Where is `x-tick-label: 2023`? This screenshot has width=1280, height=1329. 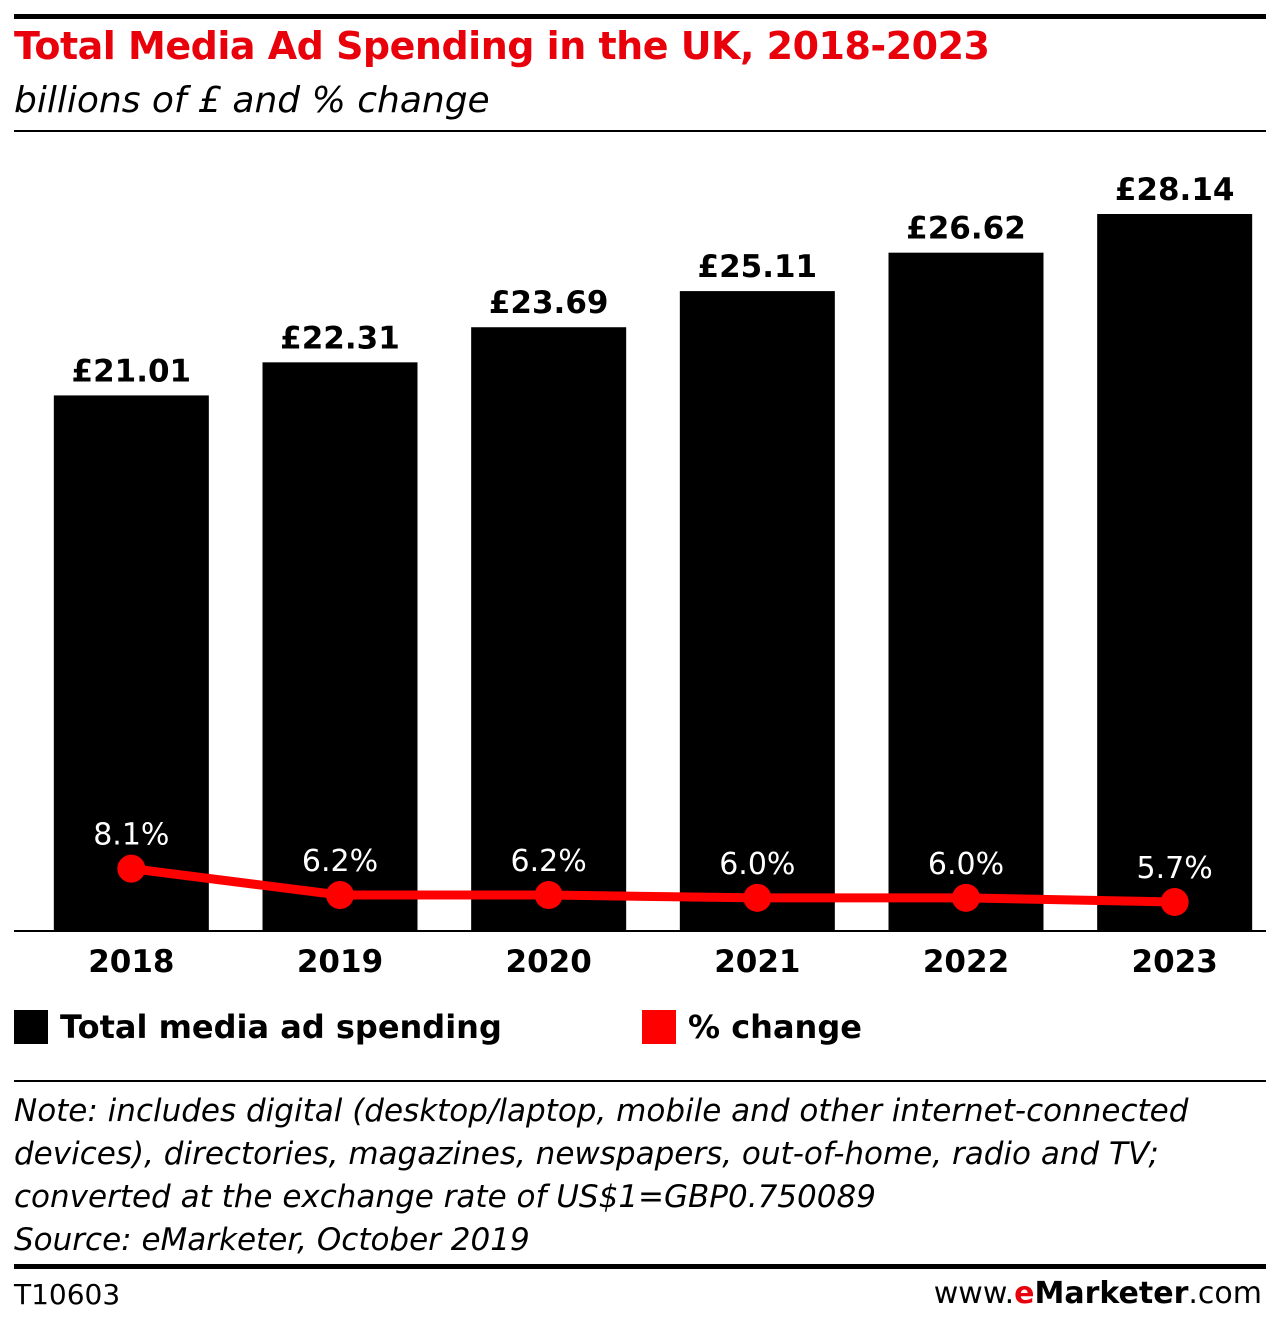
x-tick-label: 2023 is located at coordinates (1175, 962).